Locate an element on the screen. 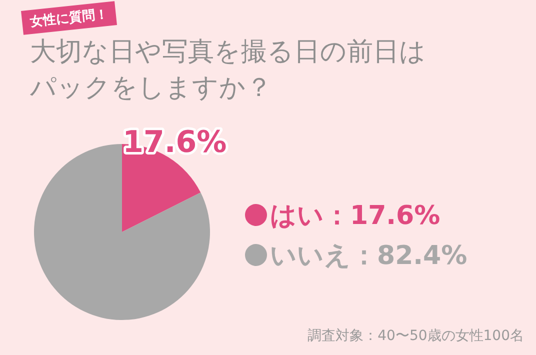 The height and width of the screenshot is (355, 536). text: 女性に質問！ is located at coordinates (69, 18).